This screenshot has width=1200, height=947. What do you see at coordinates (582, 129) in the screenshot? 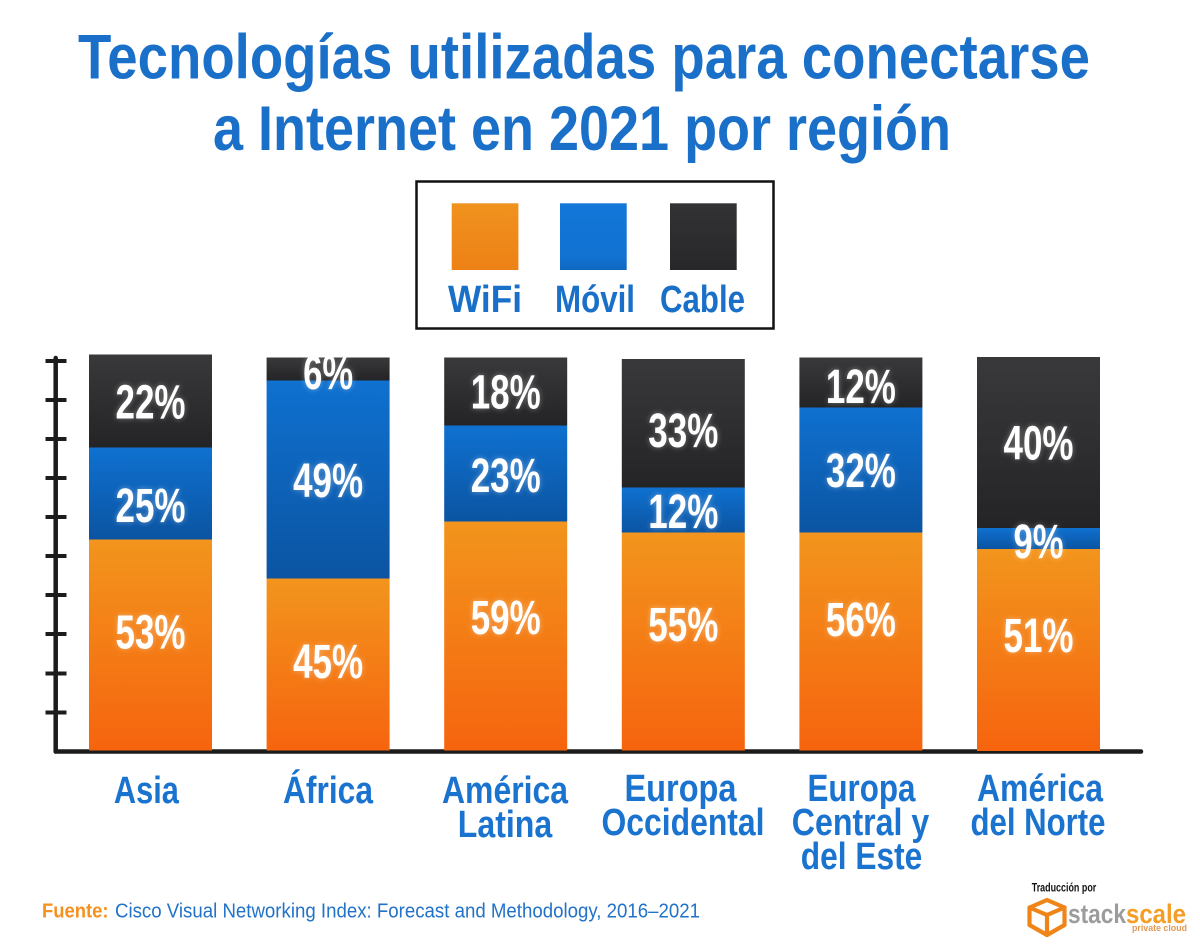
I see `svg-text: a Internet en 2021 por región` at bounding box center [582, 129].